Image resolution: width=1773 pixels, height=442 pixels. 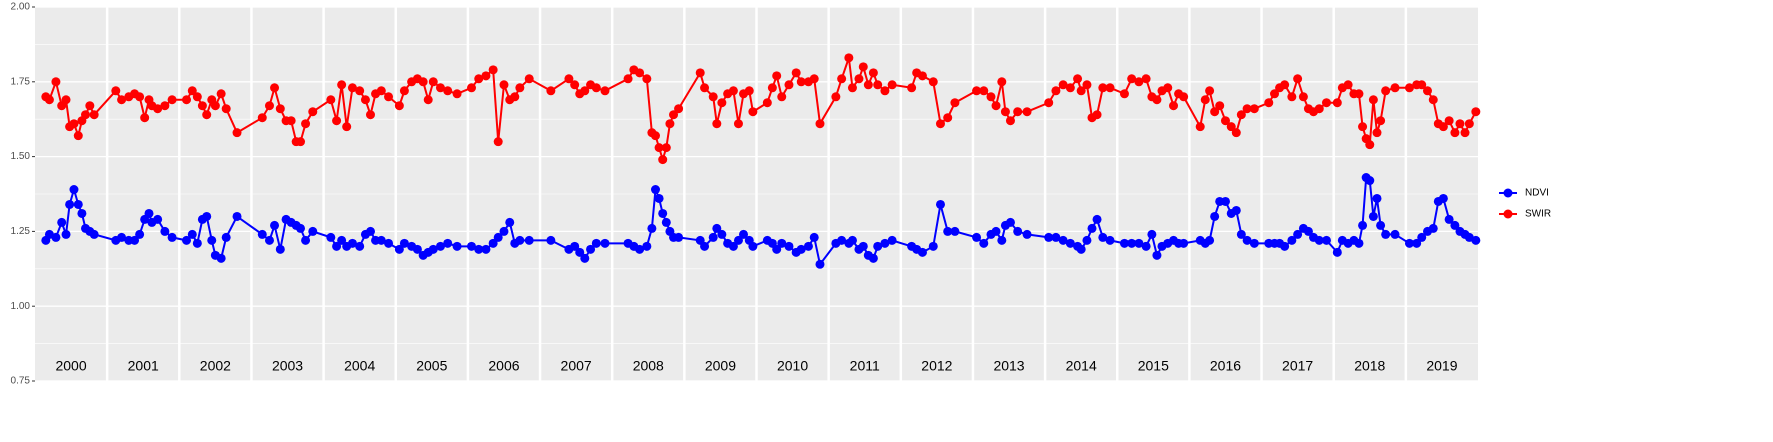 What do you see at coordinates (431, 366) in the screenshot?
I see `year-label: 2005` at bounding box center [431, 366].